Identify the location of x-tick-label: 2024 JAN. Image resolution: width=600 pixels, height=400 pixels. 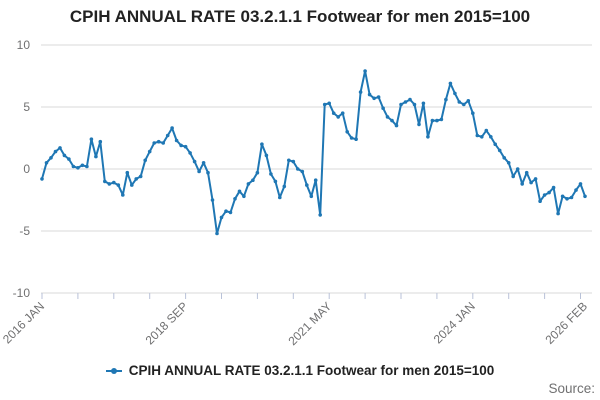
(454, 322).